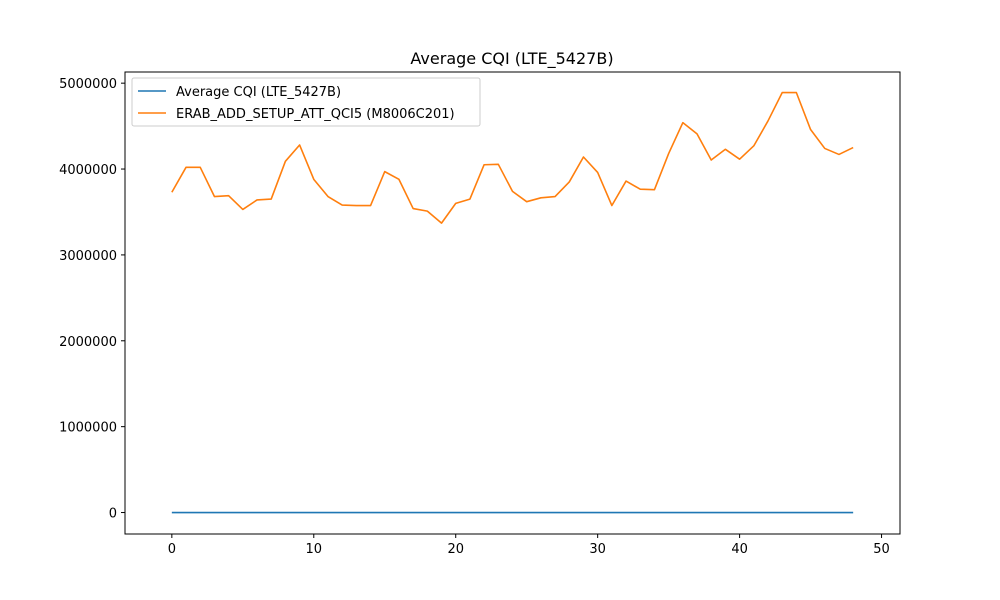 This screenshot has height=600, width=1000. I want to click on legend-label-average-cqi: Average CQI (LTE_5427B), so click(258, 92).